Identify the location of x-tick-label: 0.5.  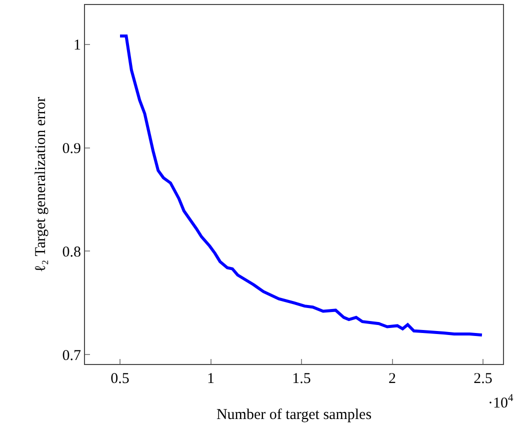
(120, 379).